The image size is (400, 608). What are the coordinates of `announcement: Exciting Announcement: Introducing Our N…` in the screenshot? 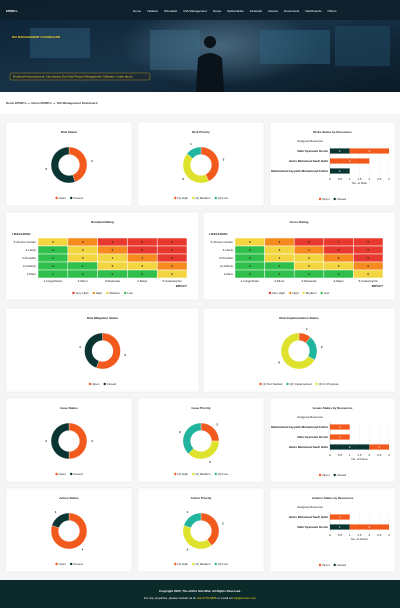 It's located at (73, 76).